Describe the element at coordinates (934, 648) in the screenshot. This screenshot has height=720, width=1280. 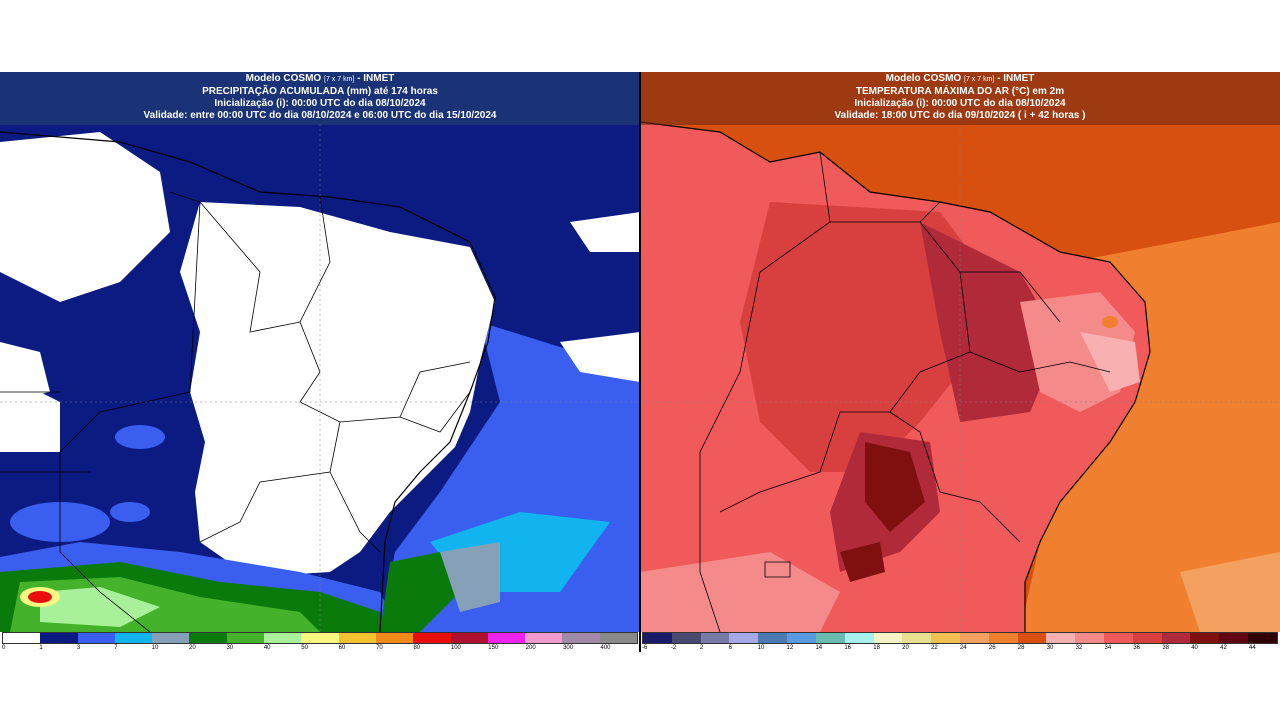
I see `colorbar-tick-label: 22` at that location.